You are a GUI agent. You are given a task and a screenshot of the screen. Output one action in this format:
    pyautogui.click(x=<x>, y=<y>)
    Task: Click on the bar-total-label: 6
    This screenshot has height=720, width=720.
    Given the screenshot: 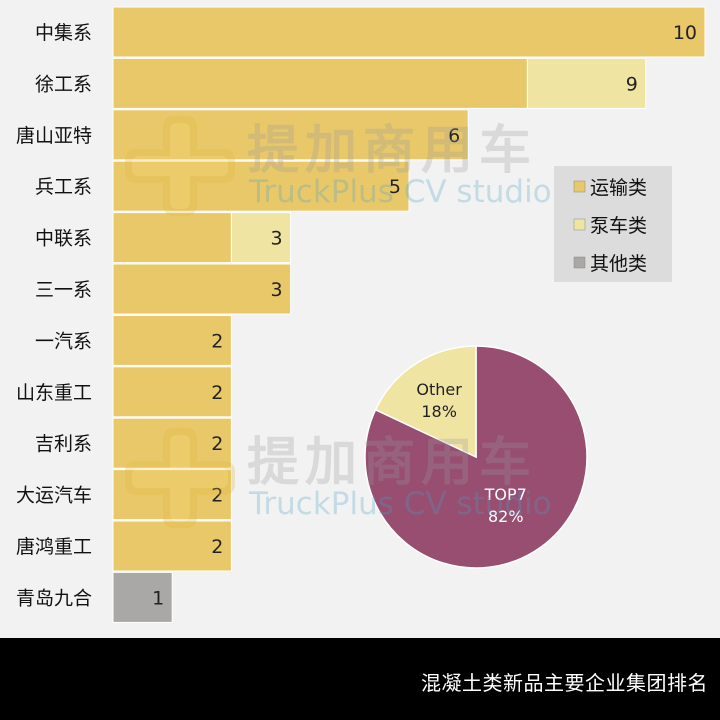 What is the action you would take?
    pyautogui.click(x=454, y=136)
    